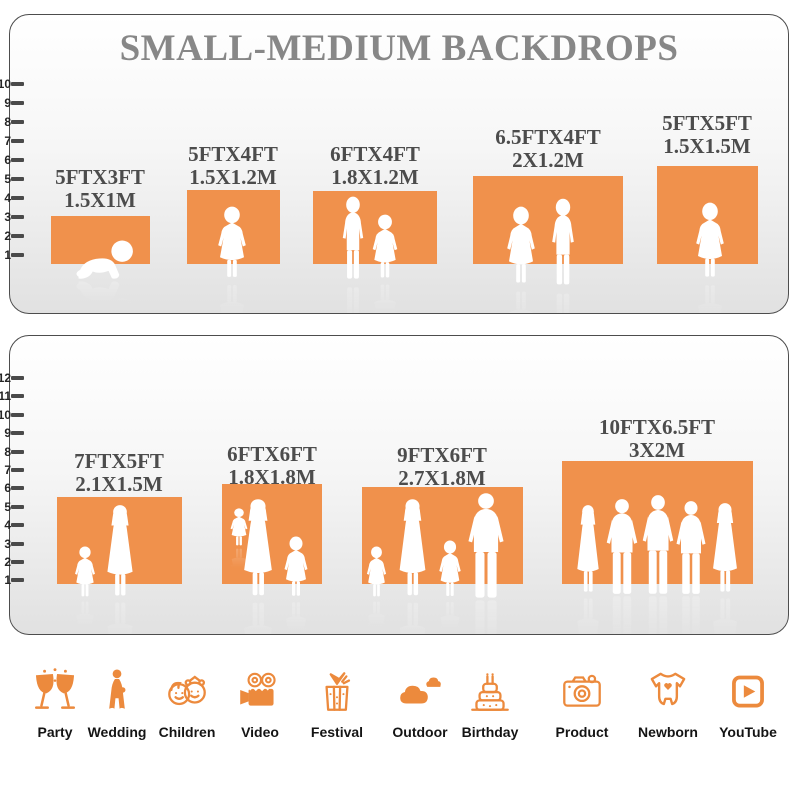 Image resolution: width=800 pixels, height=800 pixels. Describe the element at coordinates (548, 137) in the screenshot. I see `size-feet: 6.5FTX4FT` at that location.